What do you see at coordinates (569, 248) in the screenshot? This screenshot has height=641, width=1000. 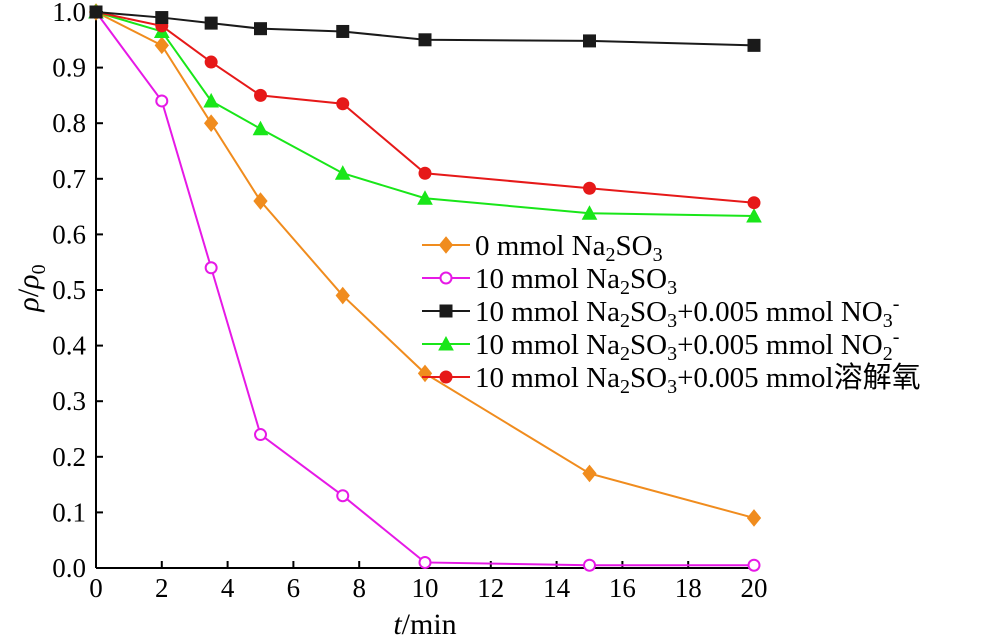 I see `legend-label: 0 mmol Na2SO3` at bounding box center [569, 248].